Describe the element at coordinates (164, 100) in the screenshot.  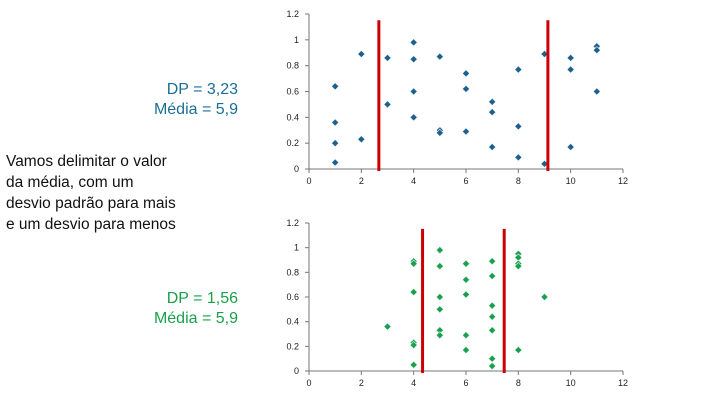
I see `top-stats: DP = 3,23 Média = 5,9` at that location.